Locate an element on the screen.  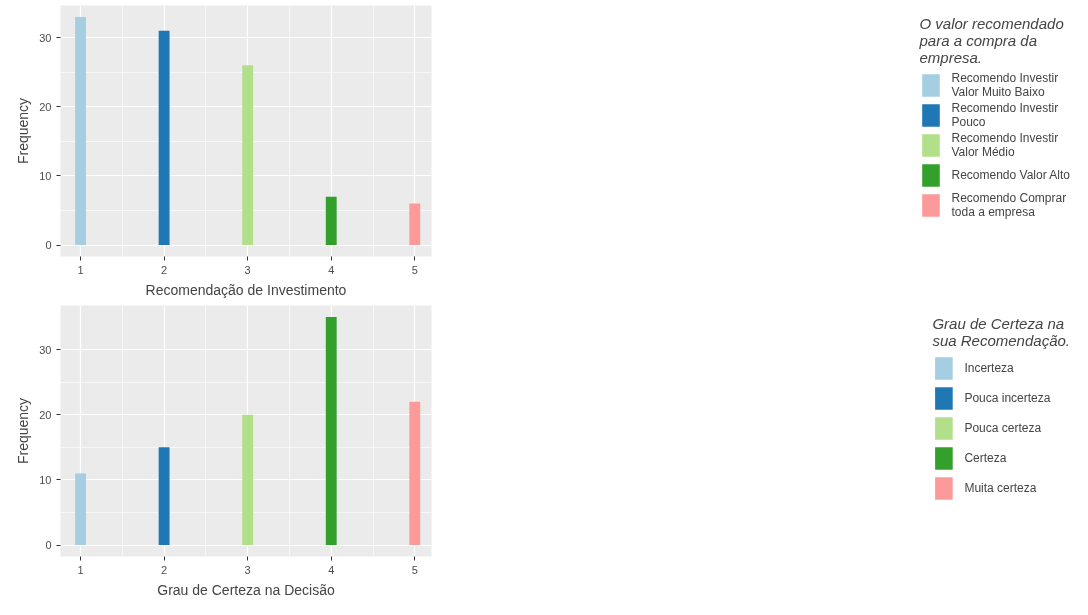
legend-label: Pouca incerteza is located at coordinates (1007, 398).